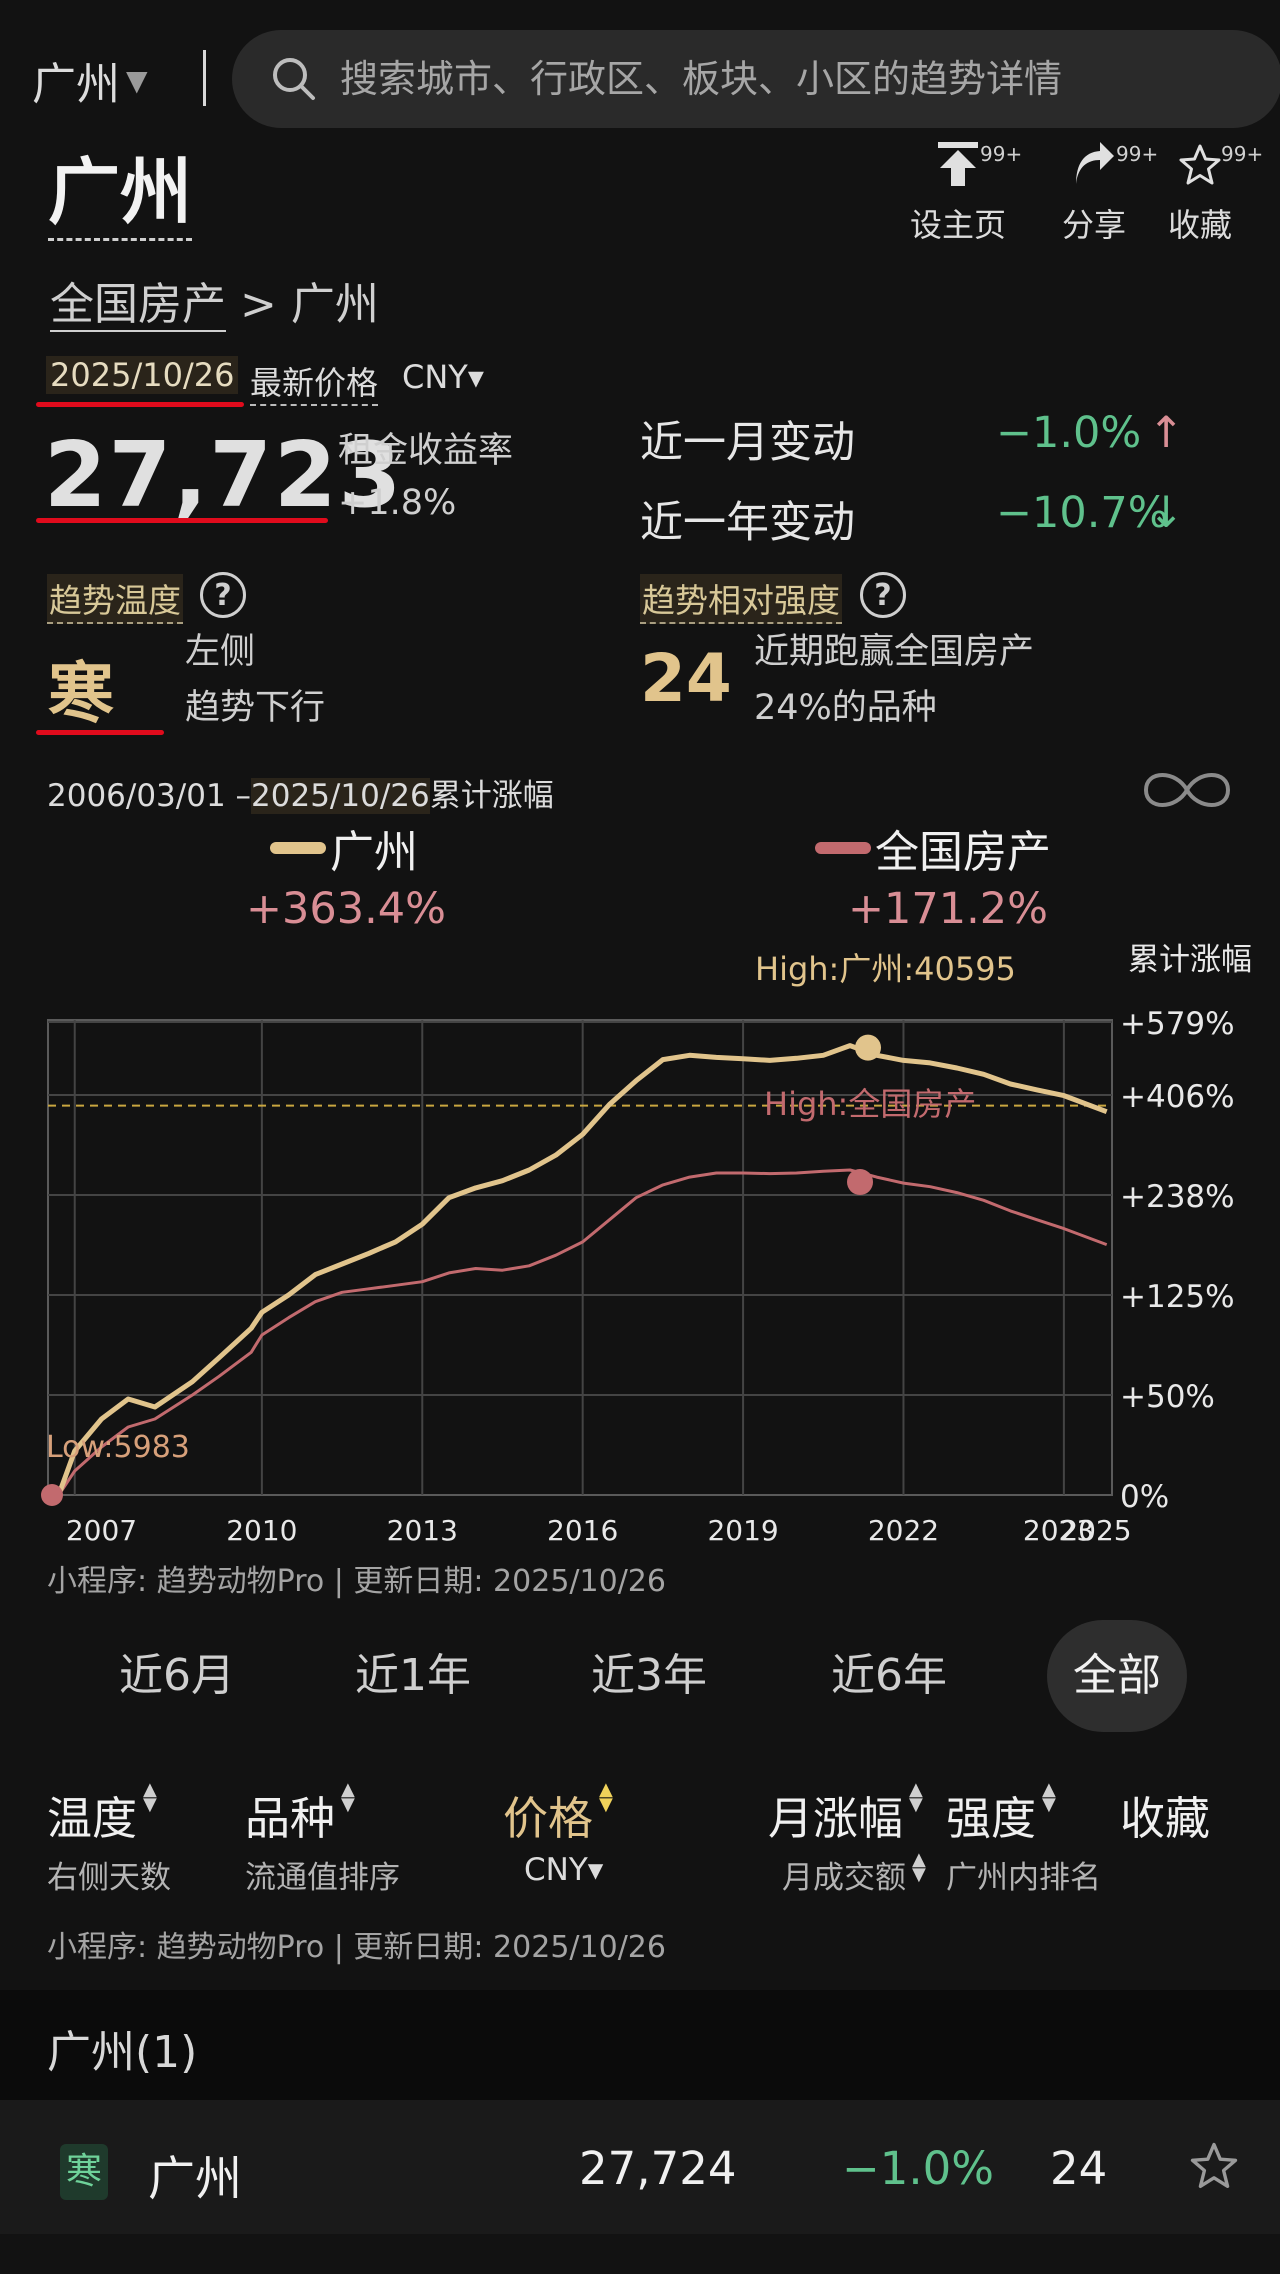 This screenshot has width=1280, height=2274. I want to click on legend-label-guangzhou: 广州, so click(374, 852).